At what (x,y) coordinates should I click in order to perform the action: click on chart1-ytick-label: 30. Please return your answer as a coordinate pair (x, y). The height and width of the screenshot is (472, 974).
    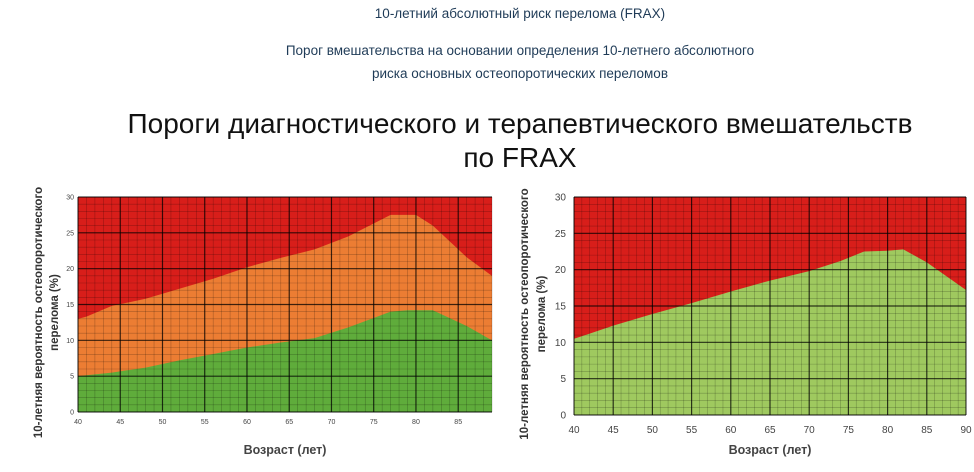
    Looking at the image, I should click on (70, 197).